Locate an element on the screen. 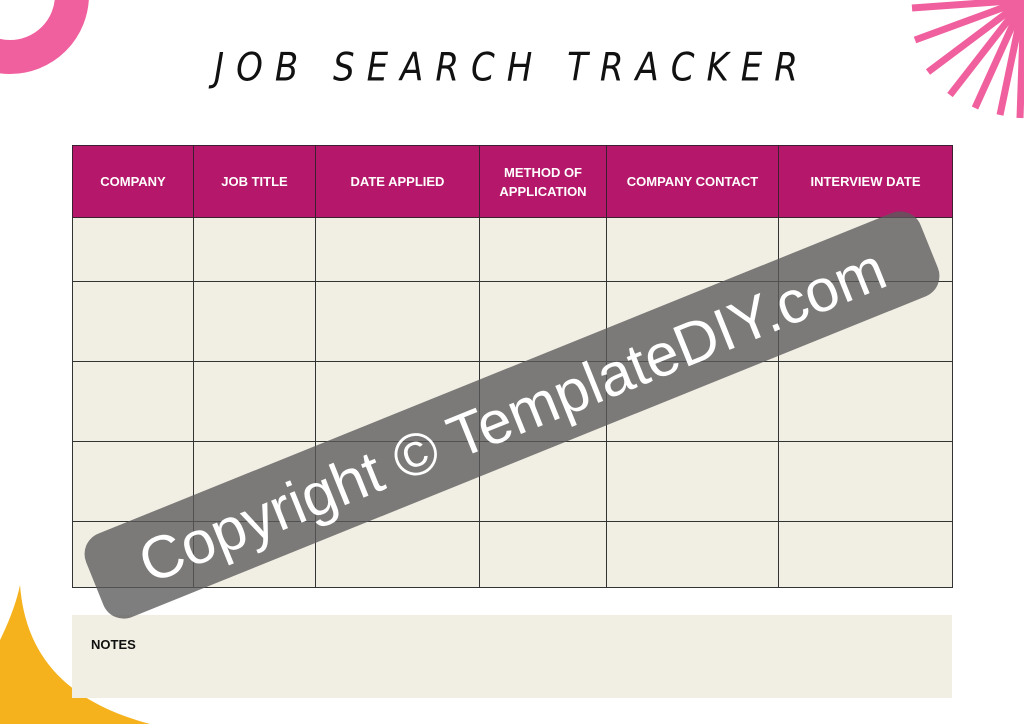 This screenshot has height=724, width=1024. header-company: COMPANY is located at coordinates (133, 181).